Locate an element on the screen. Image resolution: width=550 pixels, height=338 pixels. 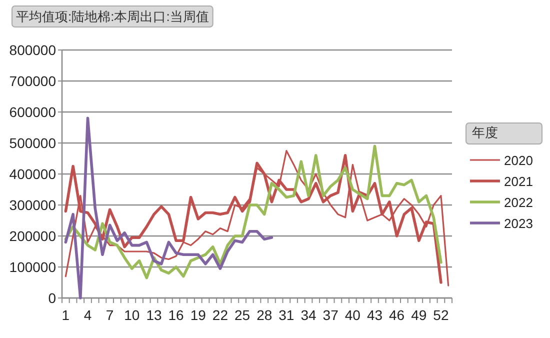
x-tick-label: 28 is located at coordinates (264, 315).